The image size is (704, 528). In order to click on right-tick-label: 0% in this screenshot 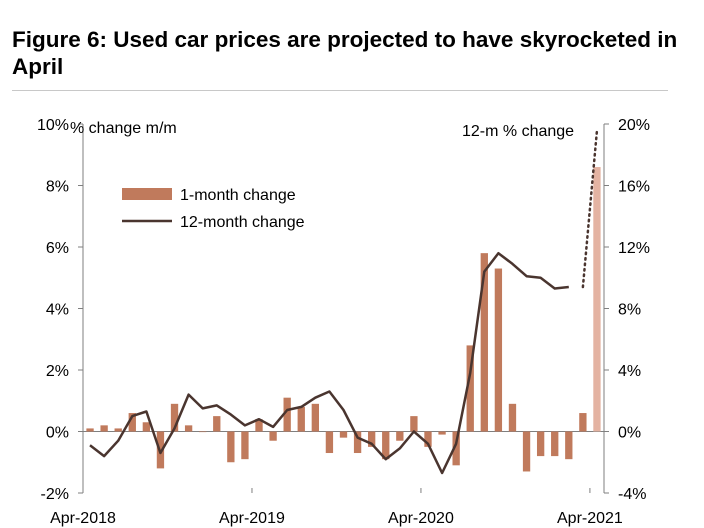, I will do `click(629, 433)`.